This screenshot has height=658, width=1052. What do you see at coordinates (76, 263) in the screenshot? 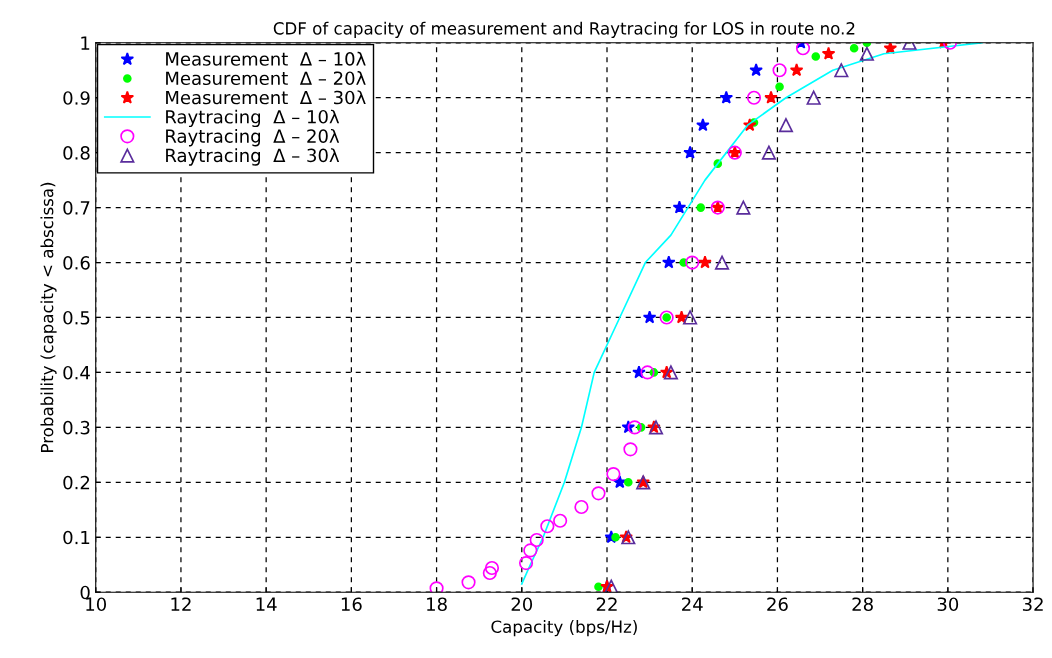
I see `y-tick-label: 0.6` at bounding box center [76, 263].